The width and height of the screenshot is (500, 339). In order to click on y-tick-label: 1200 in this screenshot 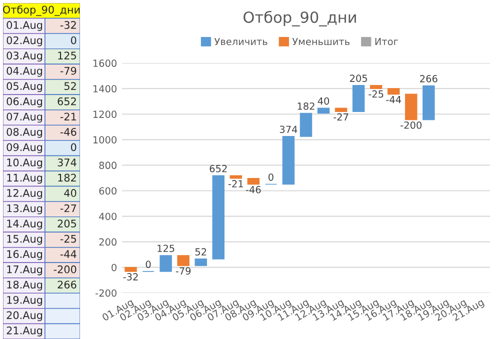, I will do `click(104, 114)`.